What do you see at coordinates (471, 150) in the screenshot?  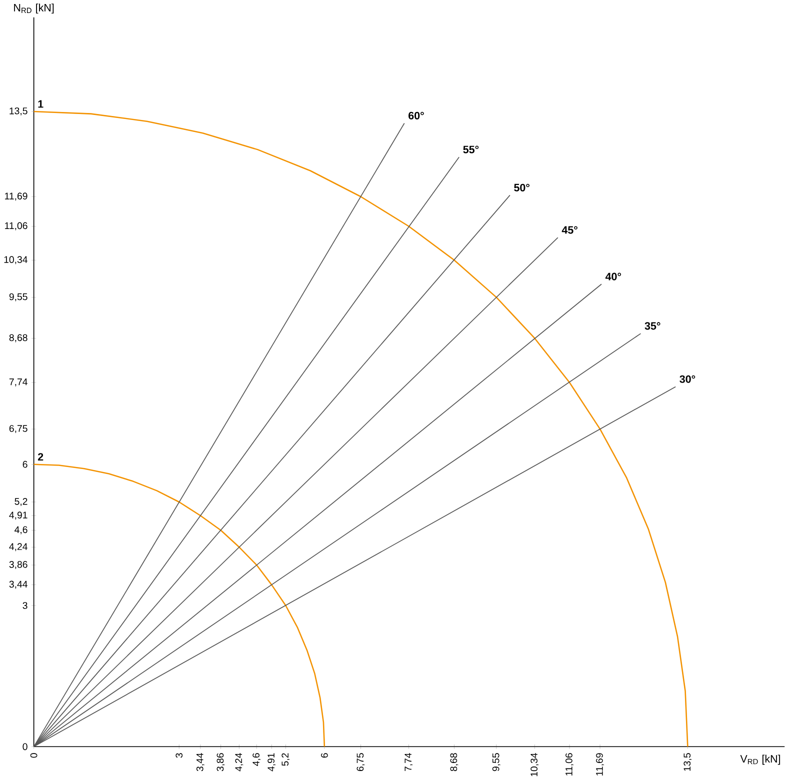 I see `annotation: 55°` at bounding box center [471, 150].